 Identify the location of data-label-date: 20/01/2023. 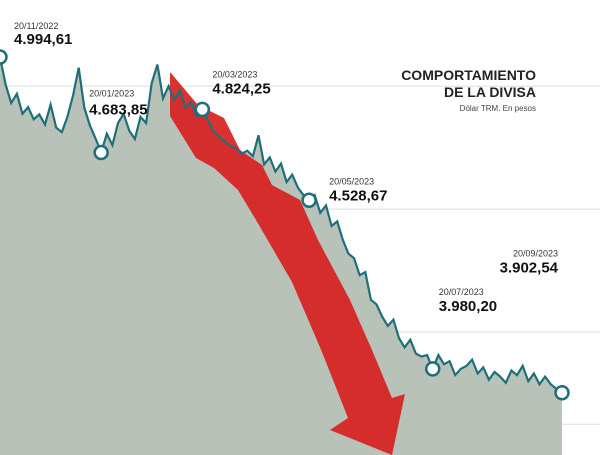
(111, 94).